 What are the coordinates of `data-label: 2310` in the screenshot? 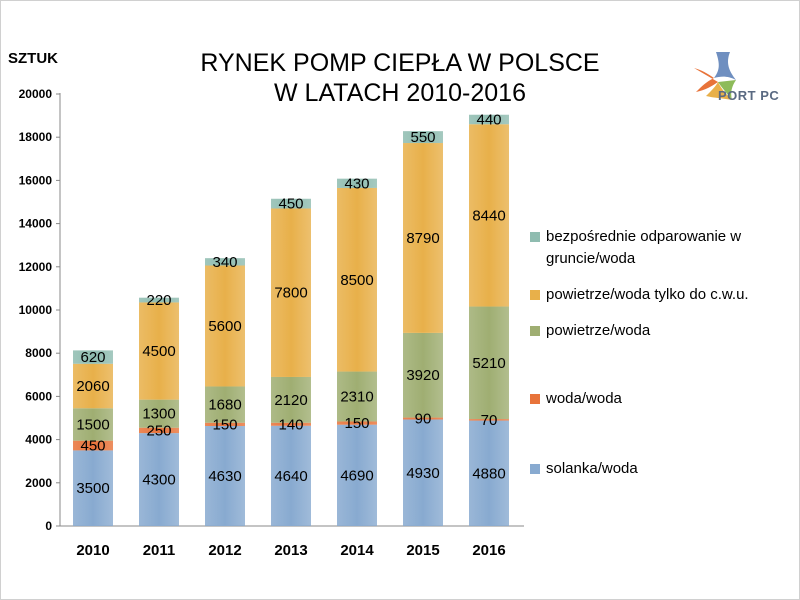 It's located at (356, 397).